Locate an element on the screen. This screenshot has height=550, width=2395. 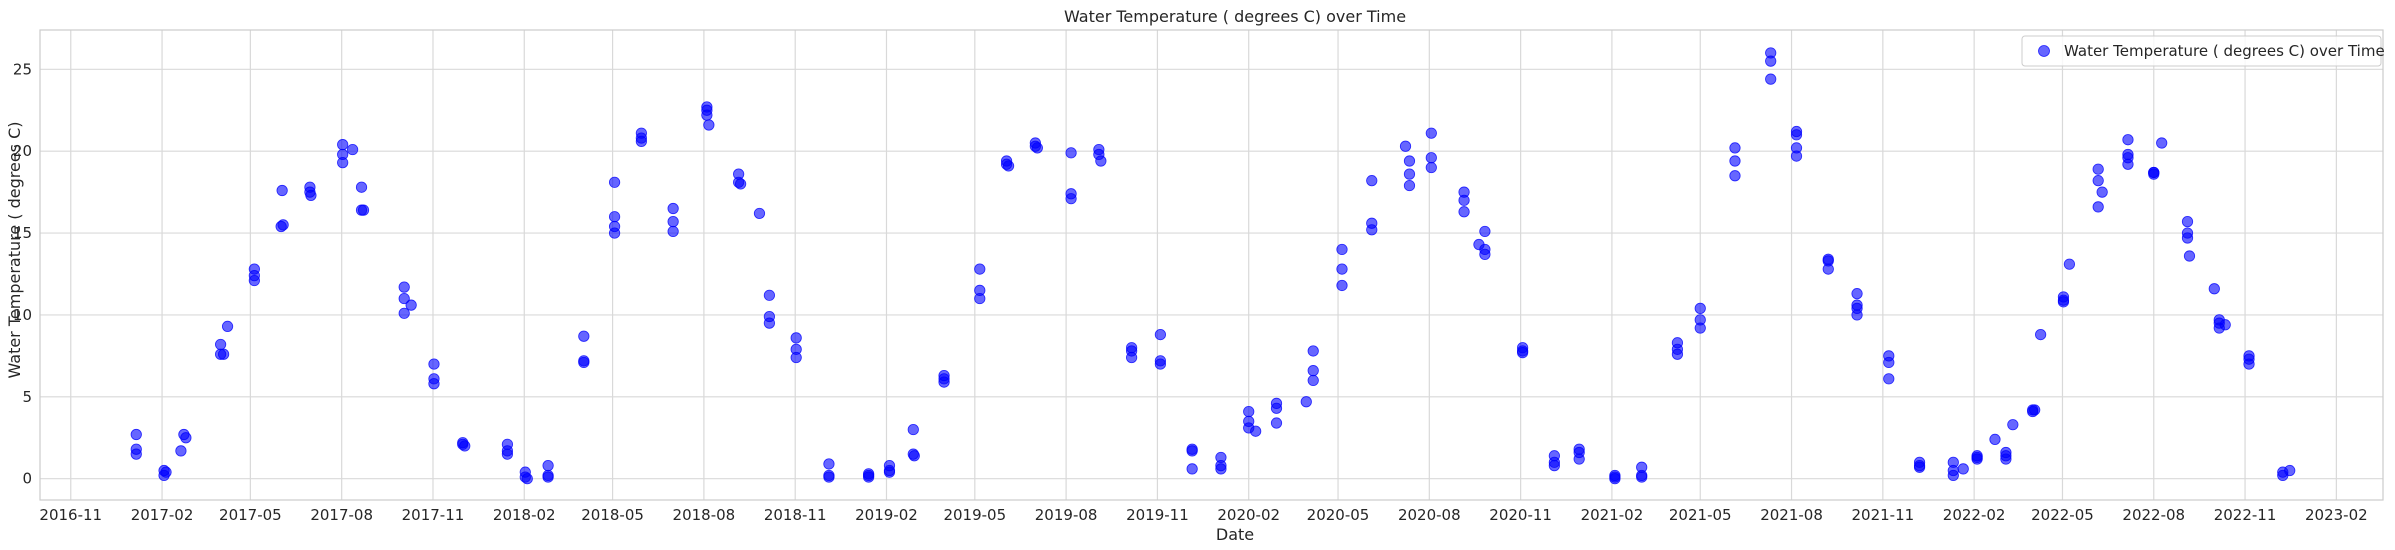
x-tick-label: 2019-02 is located at coordinates (886, 515).